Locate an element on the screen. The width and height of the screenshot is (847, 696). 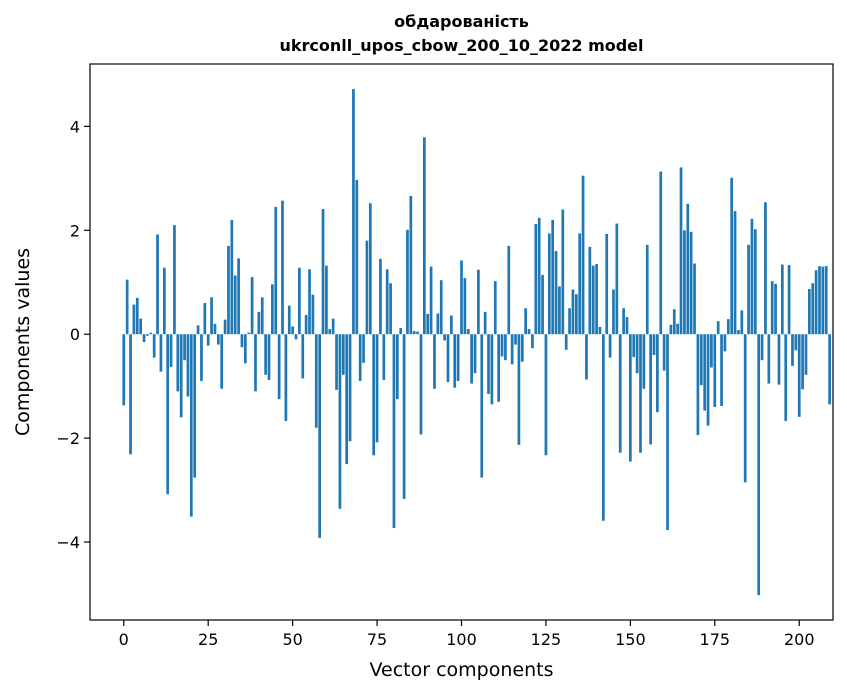
x-tick-label: 75 is located at coordinates (377, 639).